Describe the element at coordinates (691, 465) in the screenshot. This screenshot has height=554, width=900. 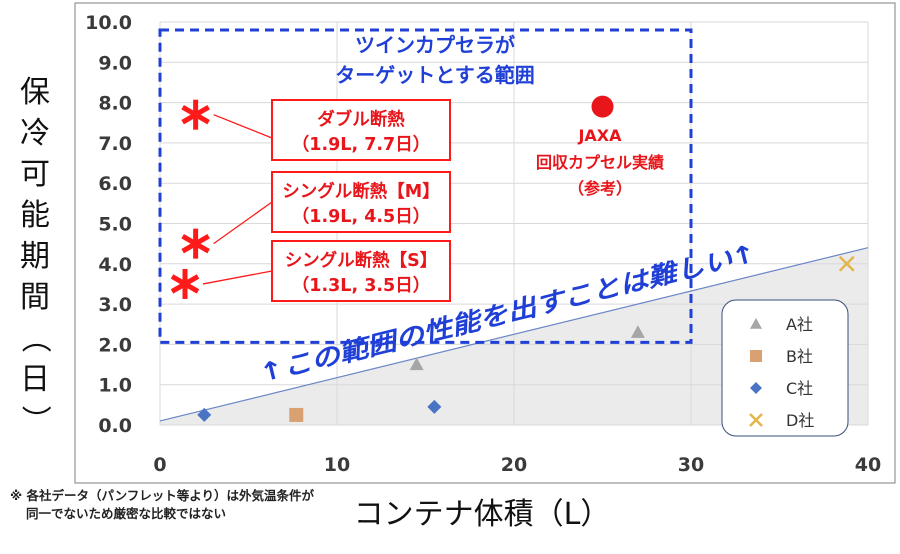
I see `x-tick-label: 30` at that location.